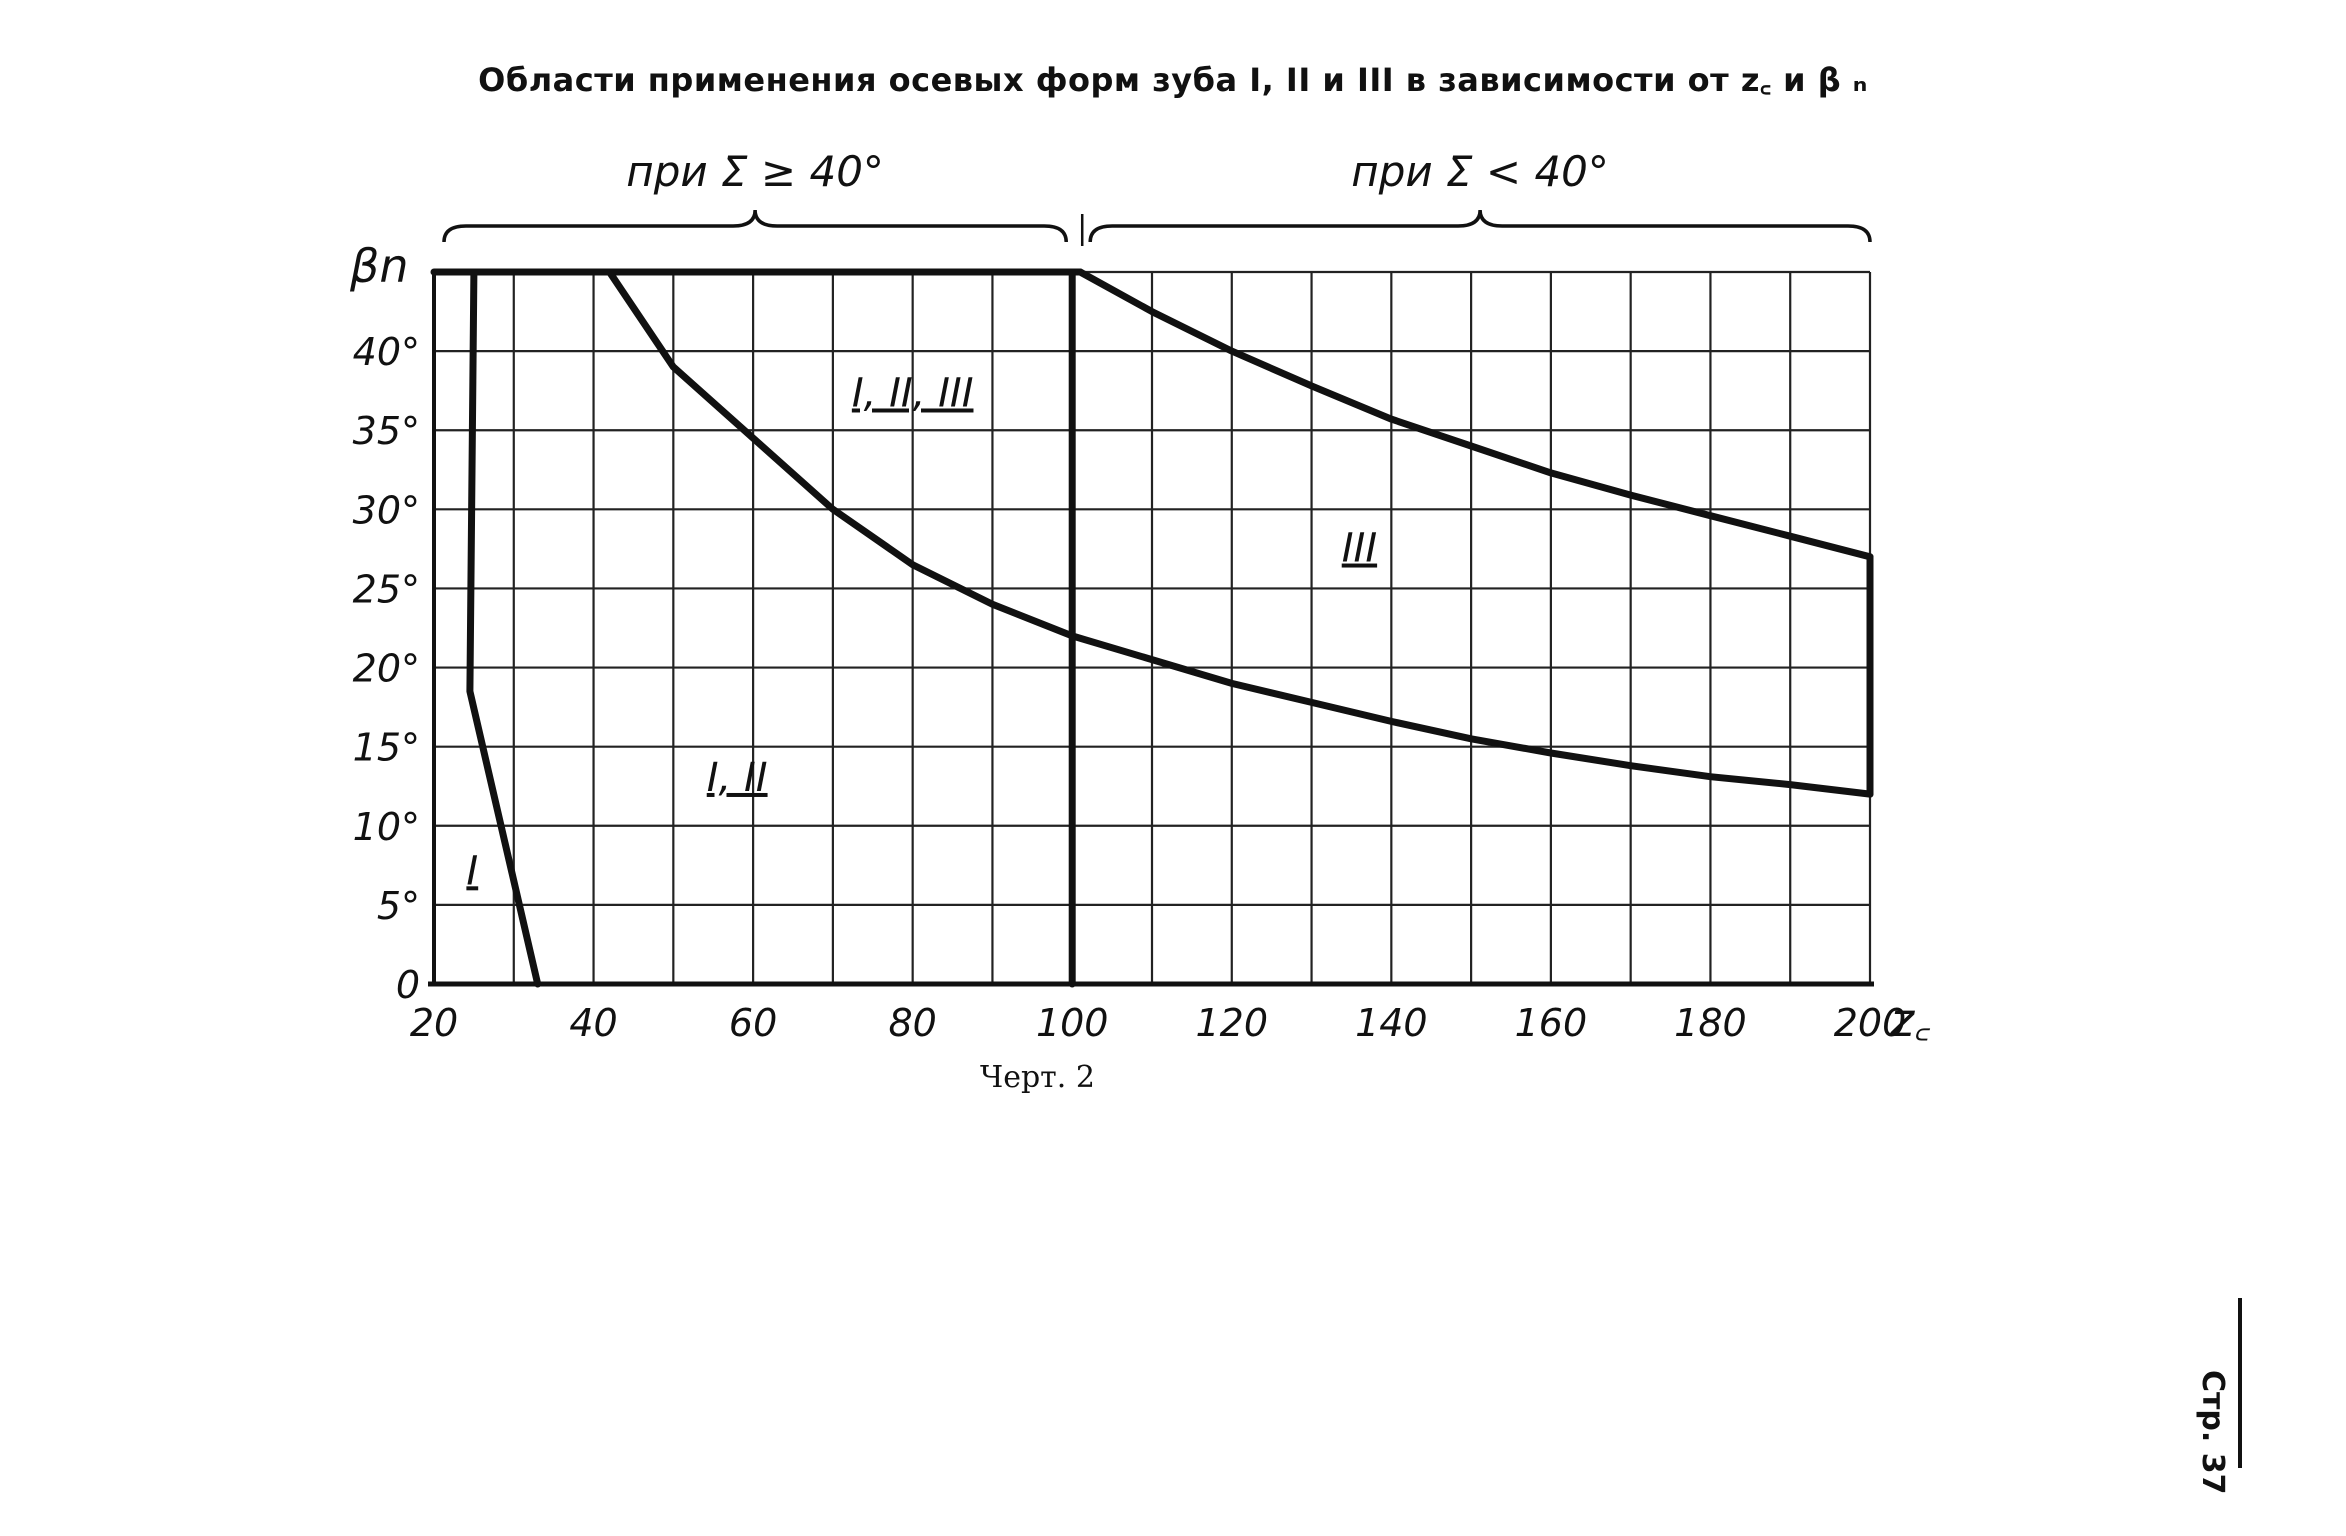 This screenshot has width=2346, height=1536. Describe the element at coordinates (386, 669) in the screenshot. I see `y-tick-label: 20°` at that location.